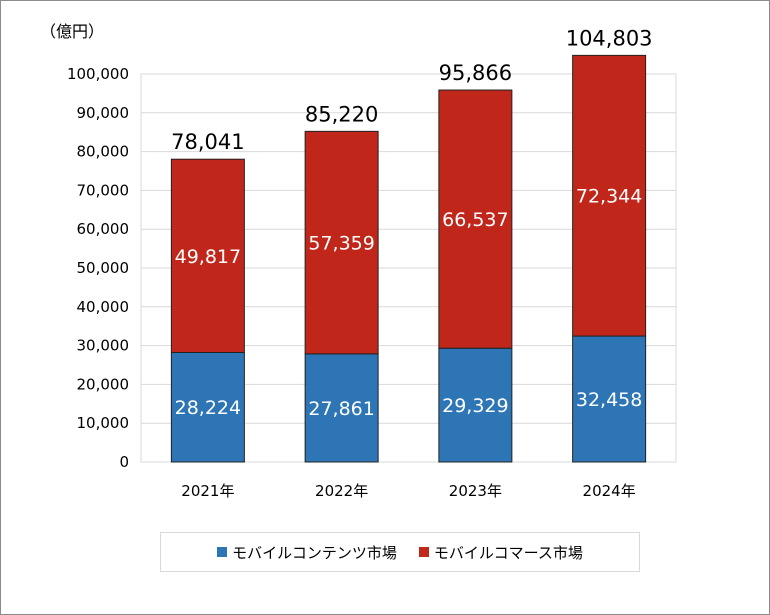 The width and height of the screenshot is (770, 615). I want to click on x-tick-label: 2022年, so click(341, 491).